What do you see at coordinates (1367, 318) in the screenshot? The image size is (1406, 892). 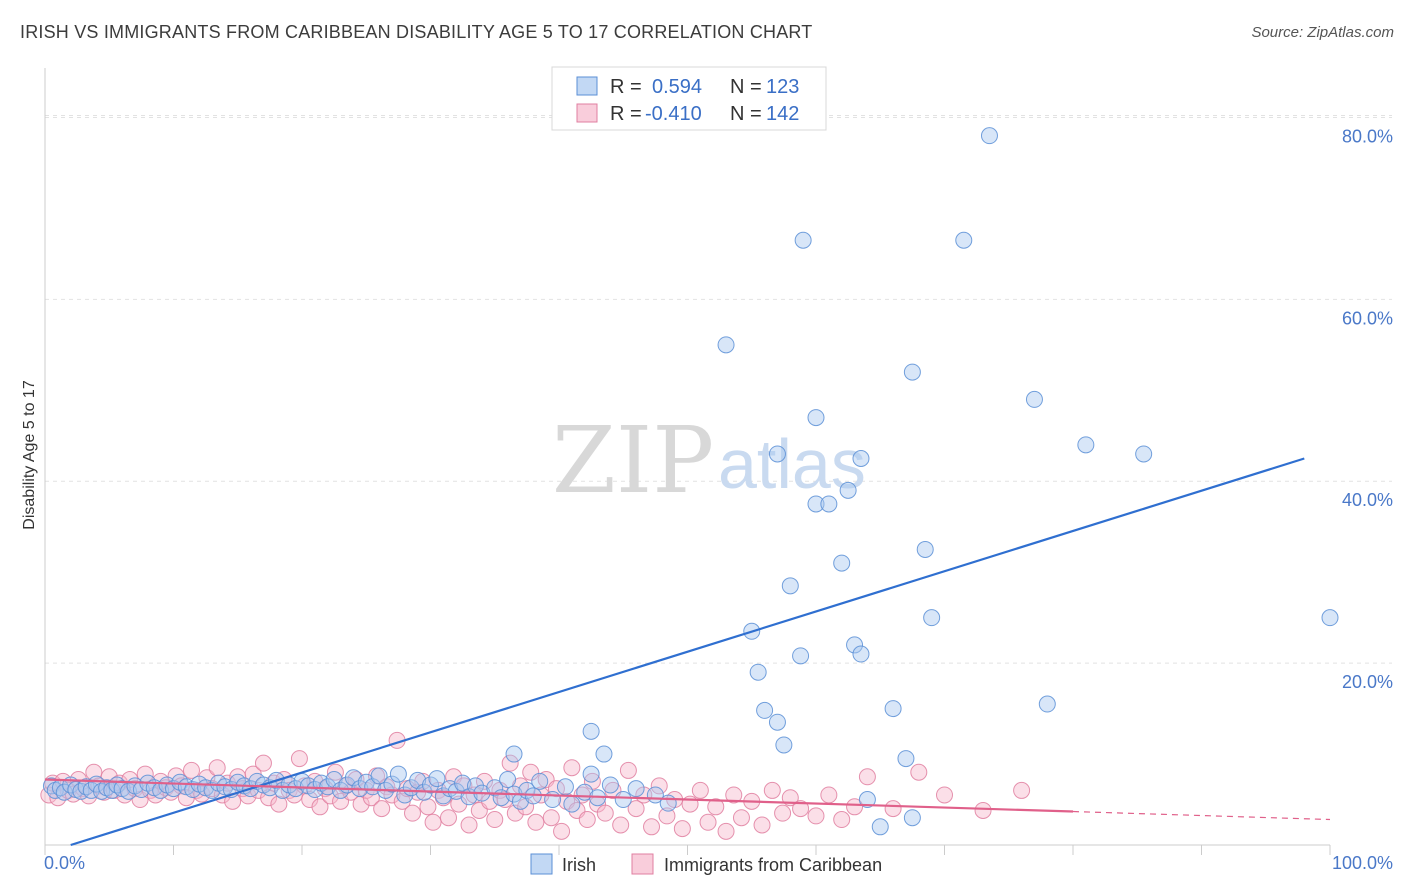 I see `y-tick-label-2: 60.0%` at bounding box center [1367, 318].